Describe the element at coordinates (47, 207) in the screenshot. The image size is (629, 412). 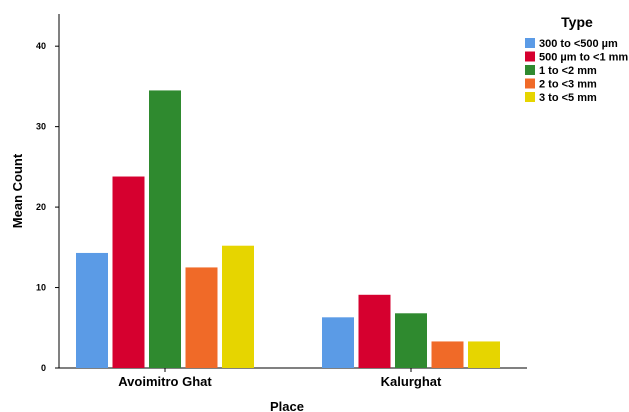
I see `y-ticks: 0 10 20 30 40` at that location.